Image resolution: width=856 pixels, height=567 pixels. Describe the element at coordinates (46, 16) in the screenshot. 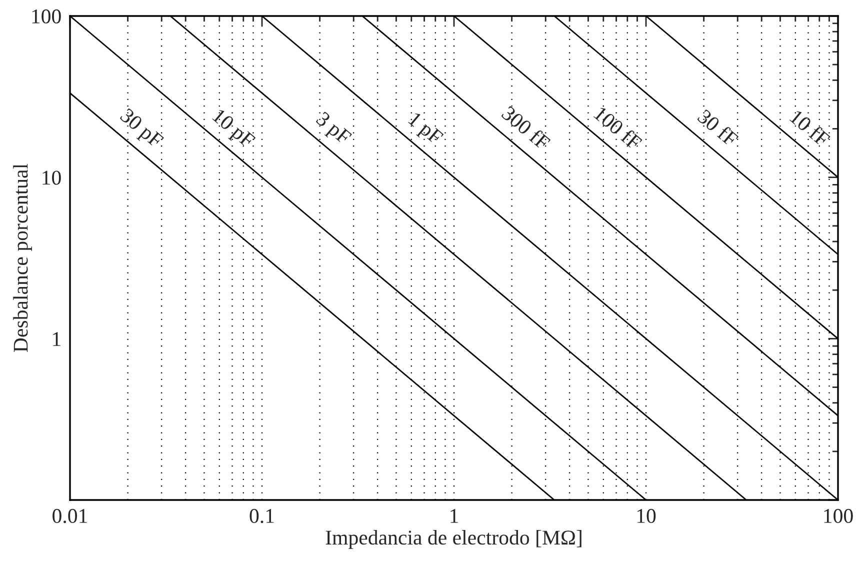

I see `y-tick-label: 100` at that location.